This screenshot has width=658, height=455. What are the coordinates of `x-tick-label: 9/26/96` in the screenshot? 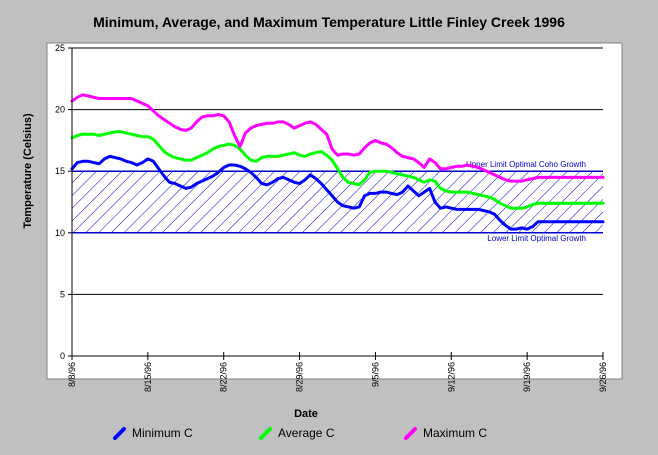 It's located at (603, 377).